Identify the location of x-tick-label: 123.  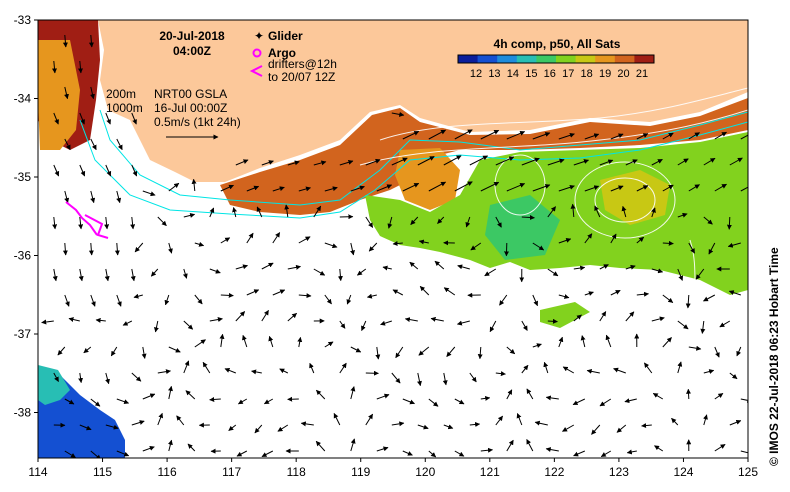
(619, 472).